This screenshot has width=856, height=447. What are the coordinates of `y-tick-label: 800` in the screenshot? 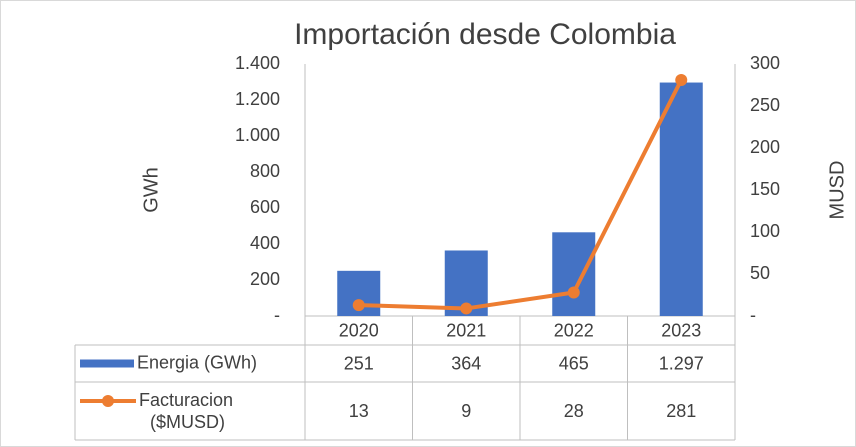 It's located at (265, 171).